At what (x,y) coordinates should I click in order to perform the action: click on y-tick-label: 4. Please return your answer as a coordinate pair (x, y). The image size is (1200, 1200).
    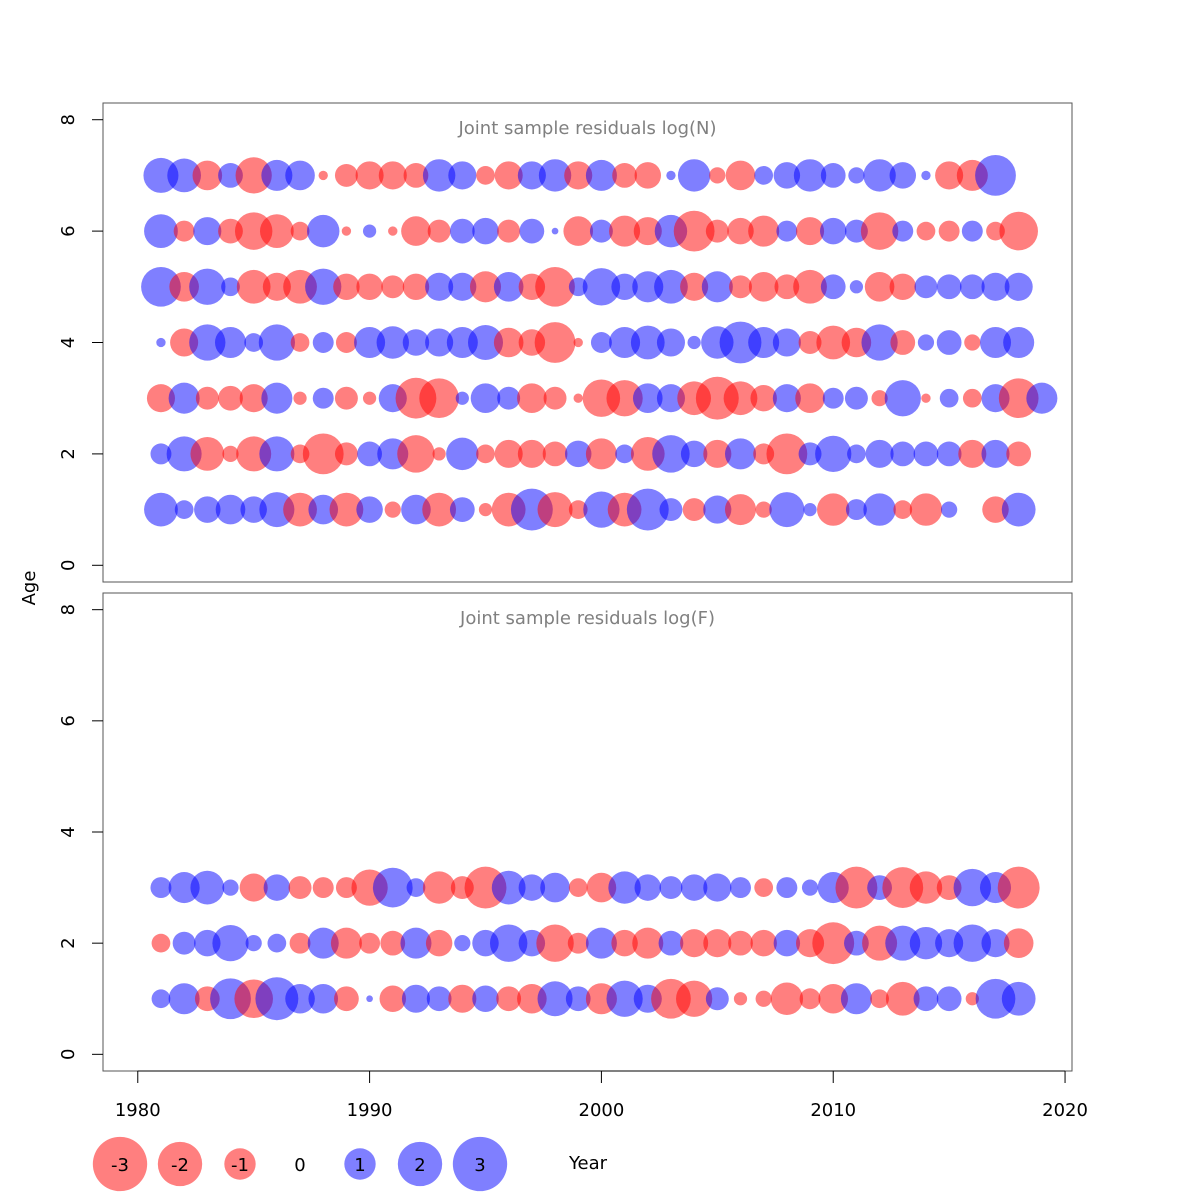
    Looking at the image, I should click on (68, 342).